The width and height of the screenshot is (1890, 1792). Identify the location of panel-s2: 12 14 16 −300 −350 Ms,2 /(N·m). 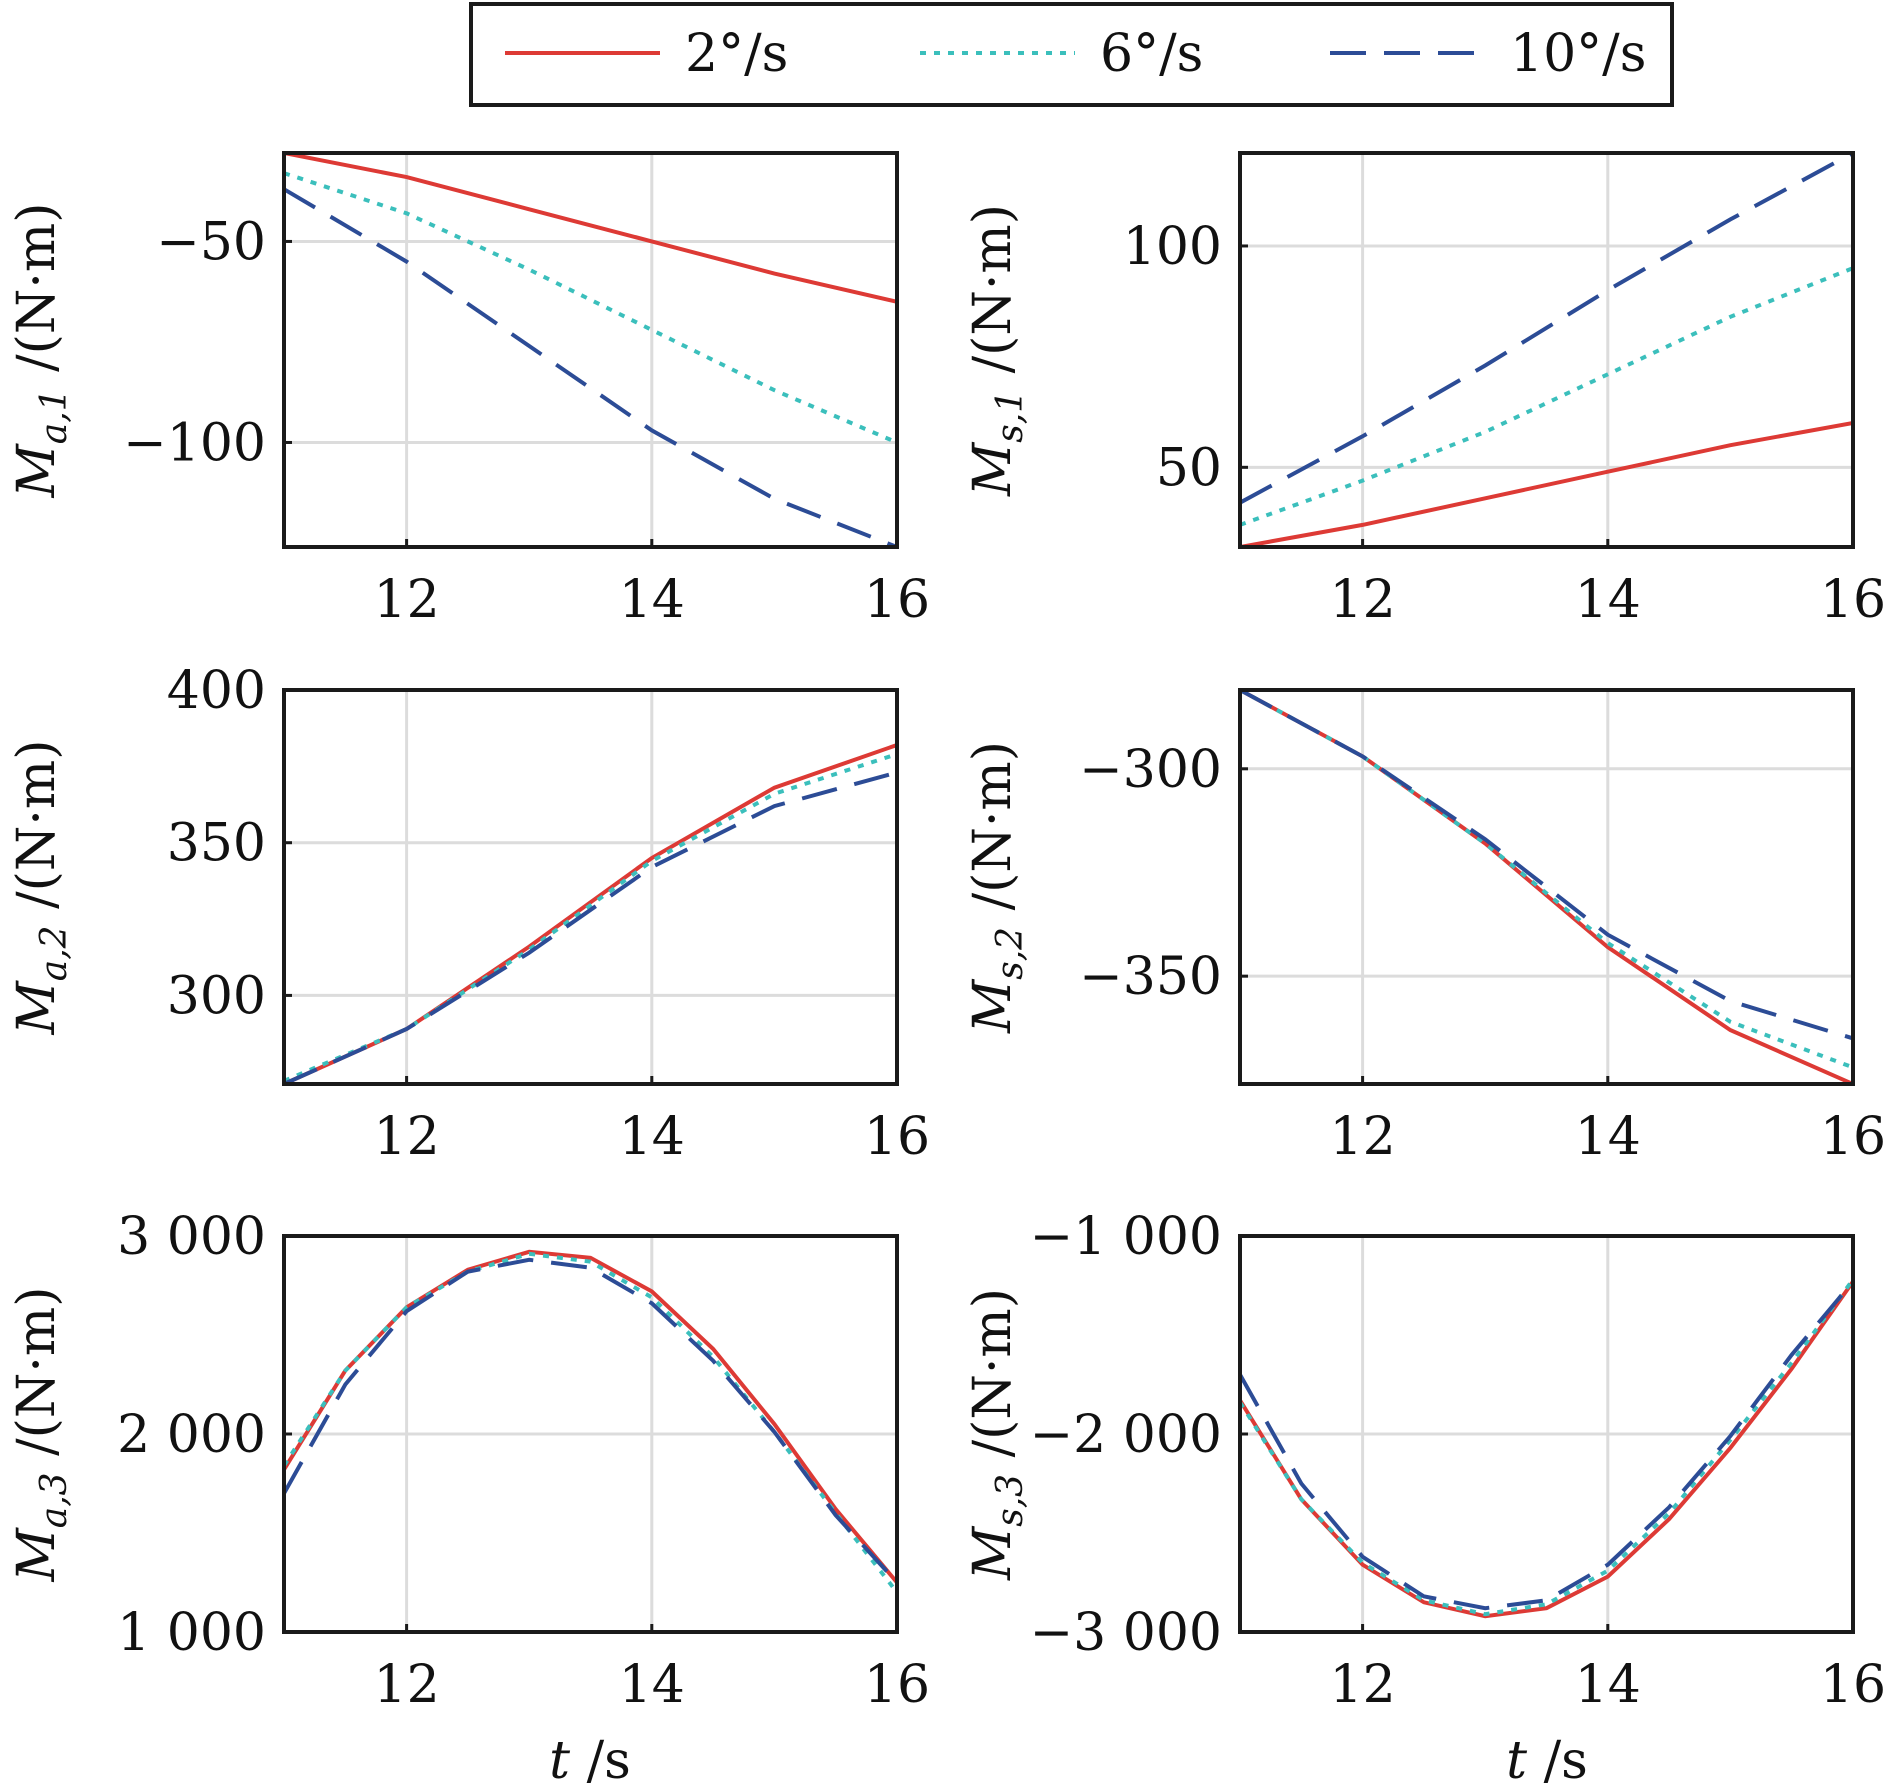
(1424, 927).